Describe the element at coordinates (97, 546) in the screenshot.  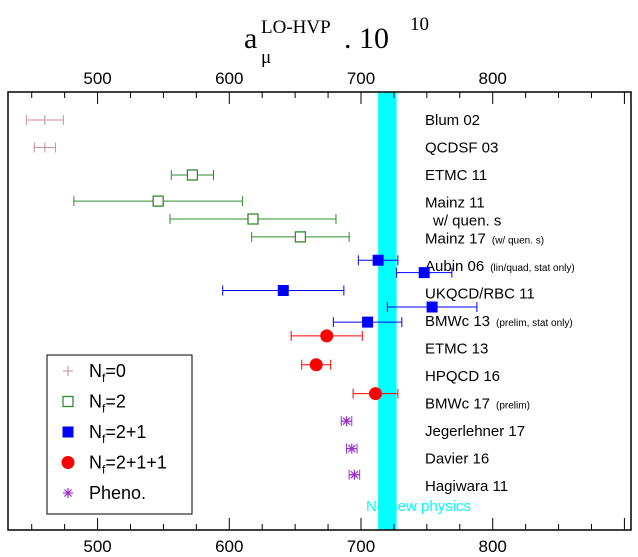
I see `x-tick-label-bottom: 500` at that location.